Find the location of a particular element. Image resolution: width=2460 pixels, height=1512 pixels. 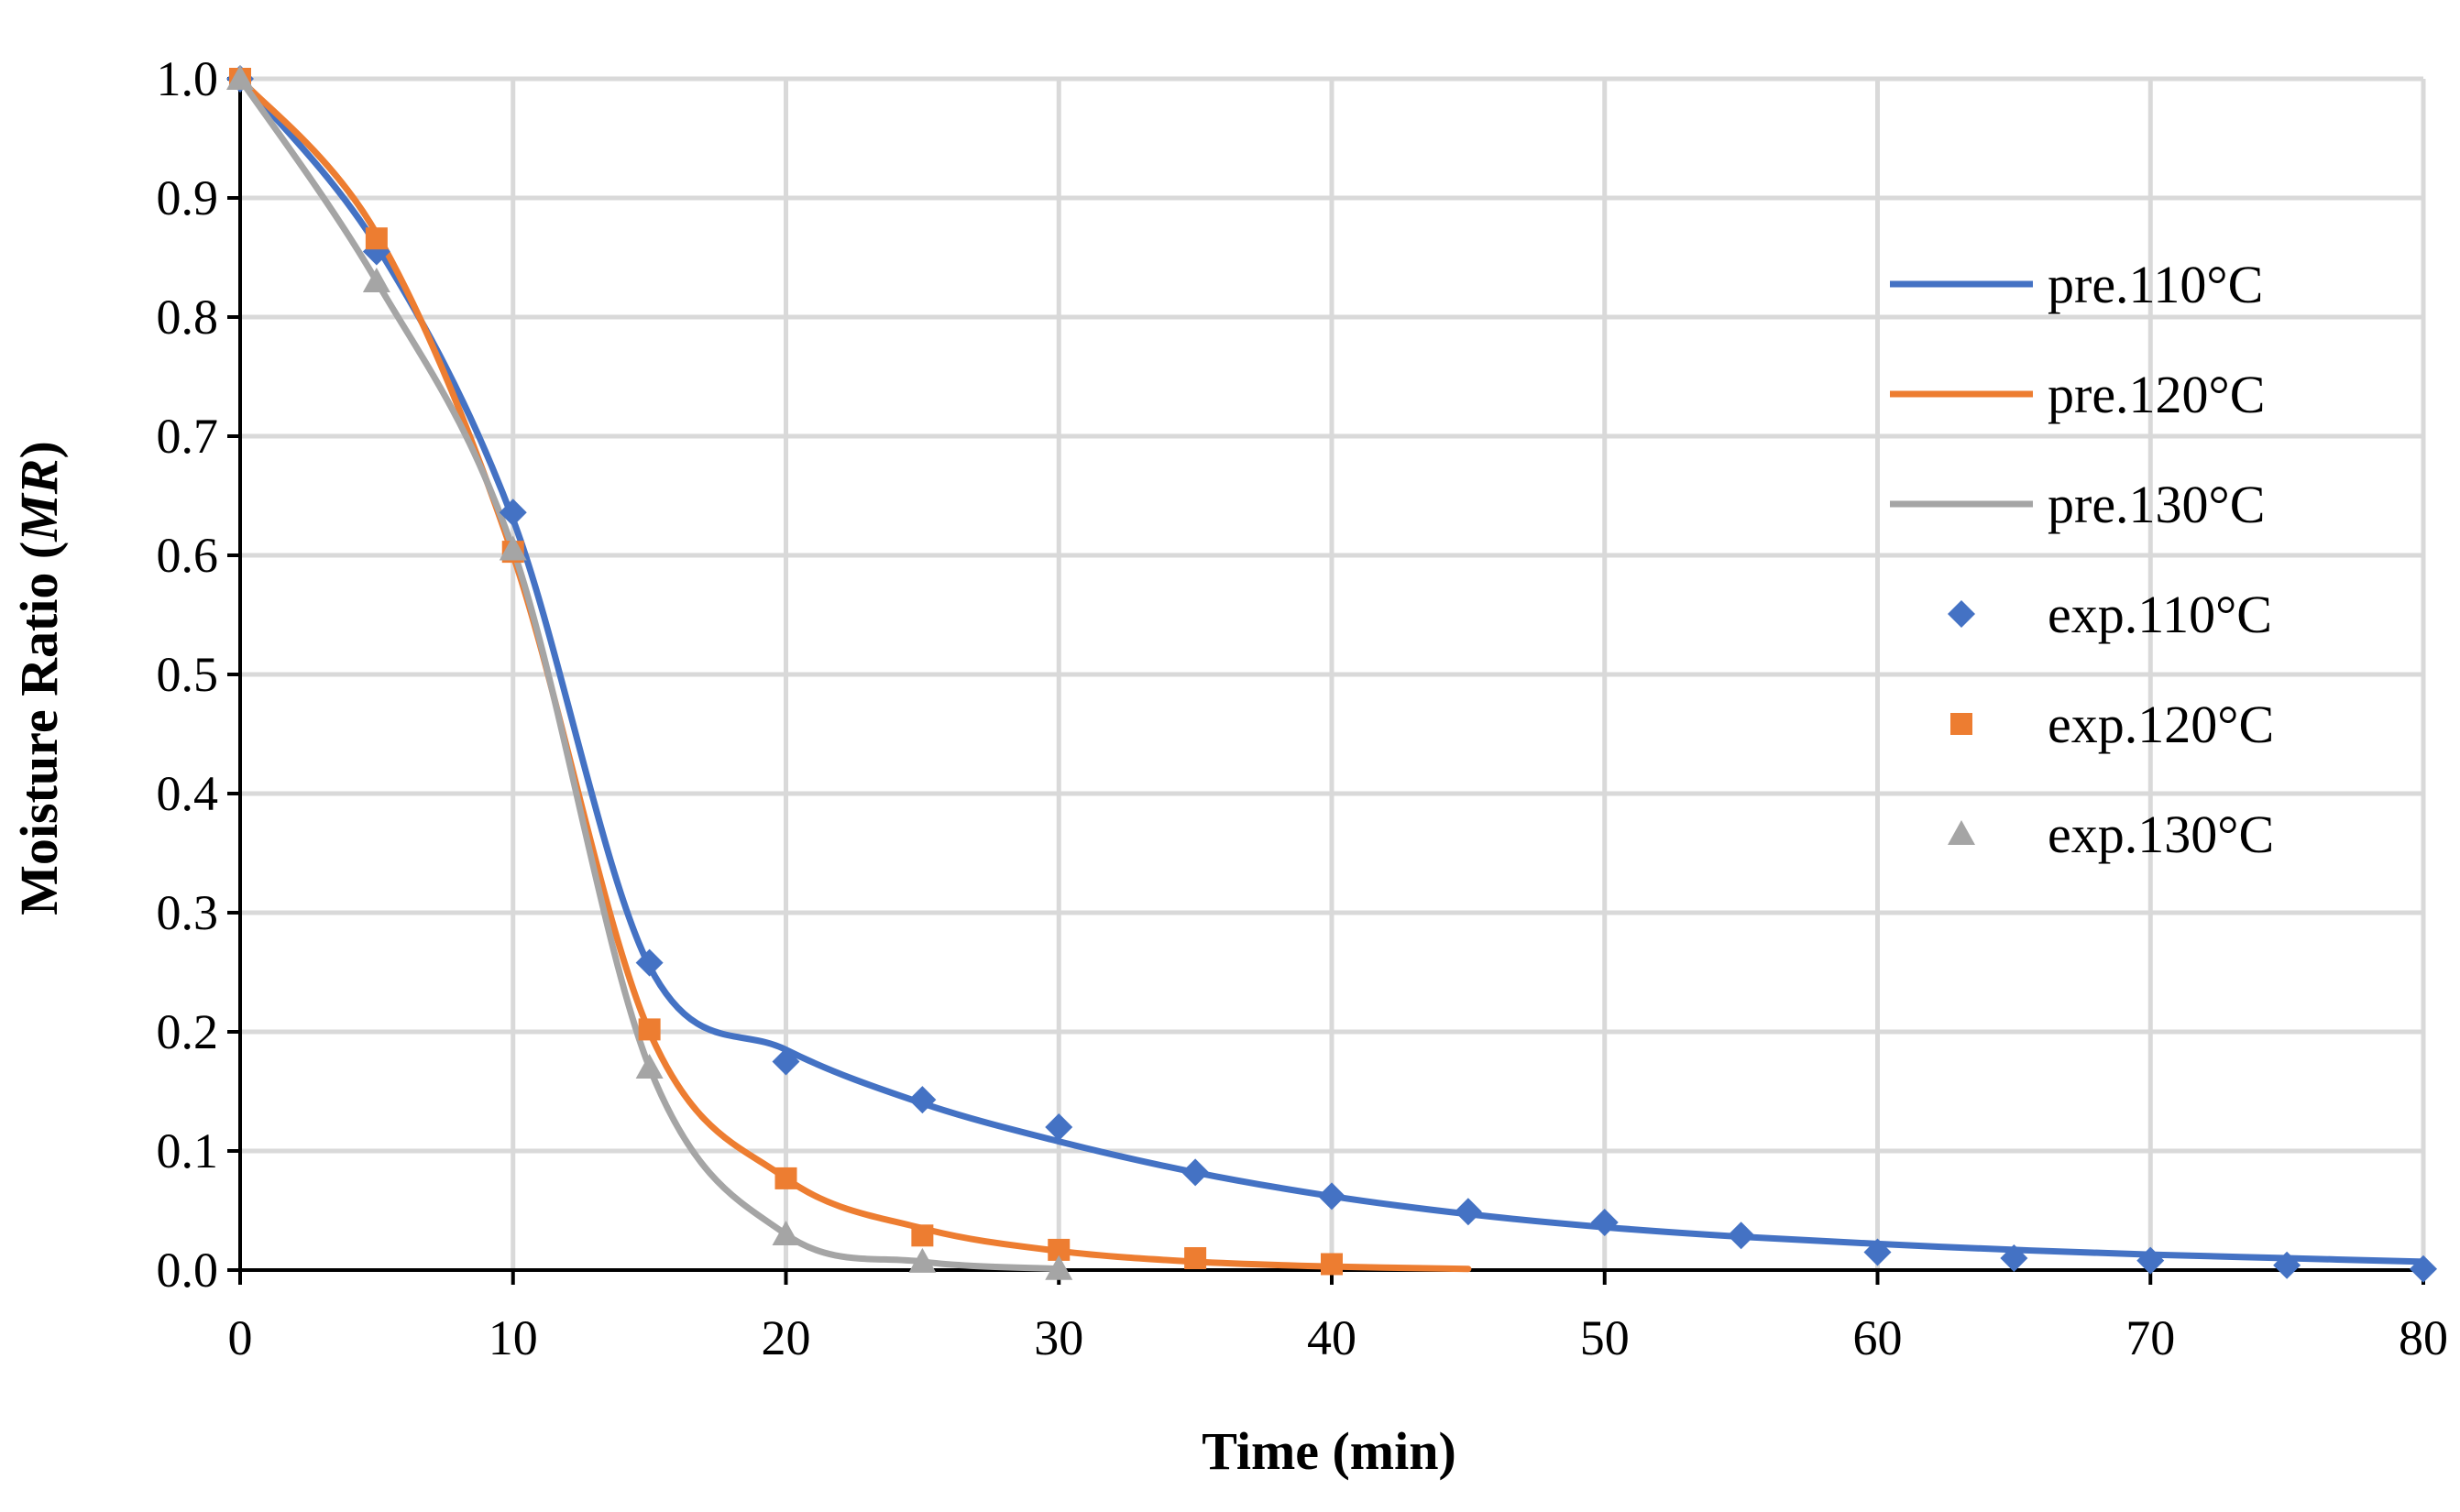

x-tick-label: 10 is located at coordinates (513, 1337).